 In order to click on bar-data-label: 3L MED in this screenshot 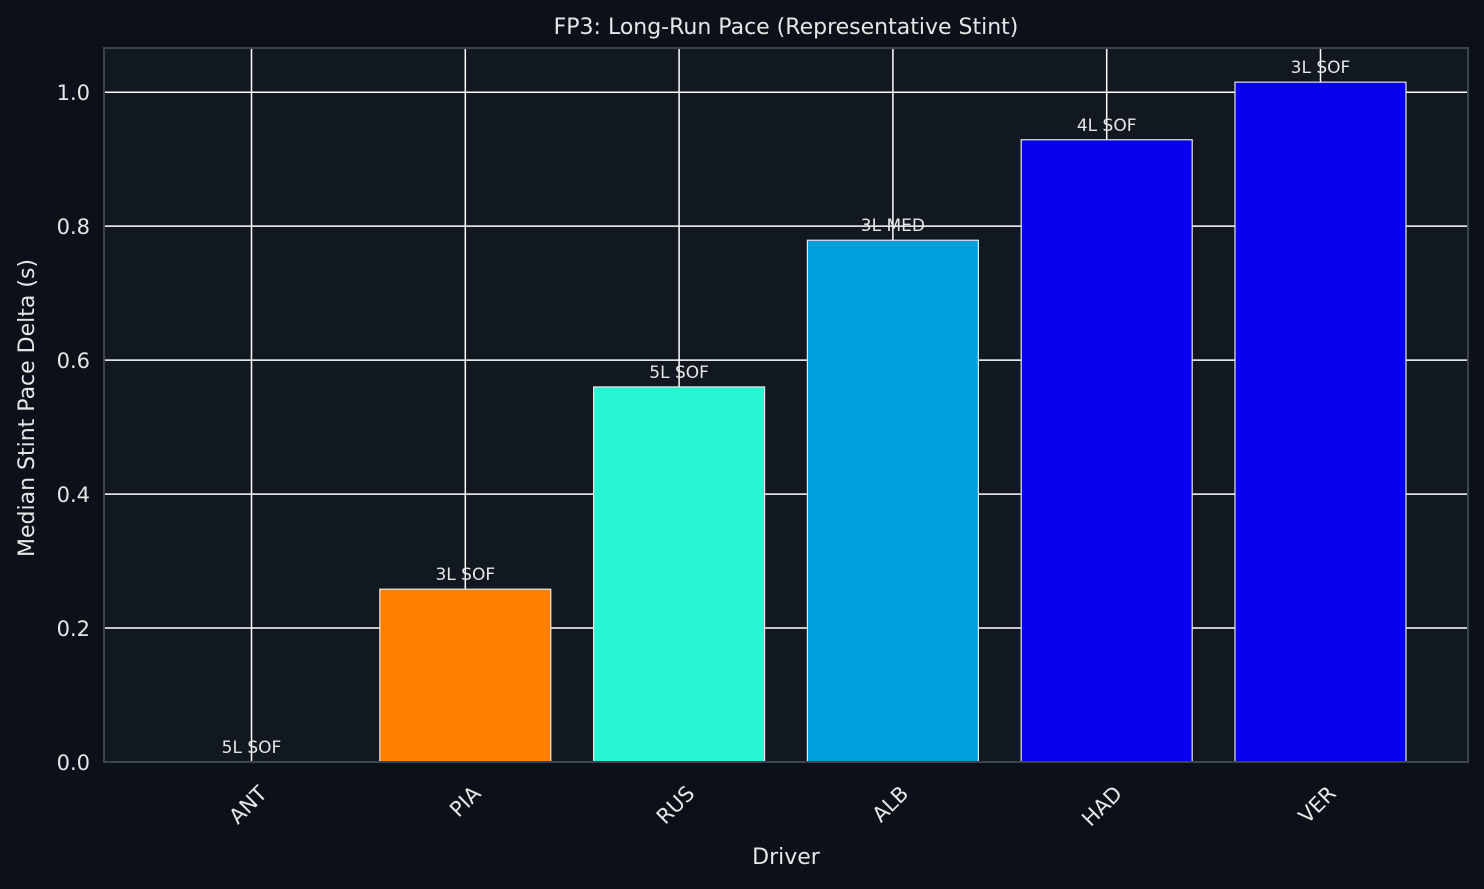, I will do `click(893, 226)`.